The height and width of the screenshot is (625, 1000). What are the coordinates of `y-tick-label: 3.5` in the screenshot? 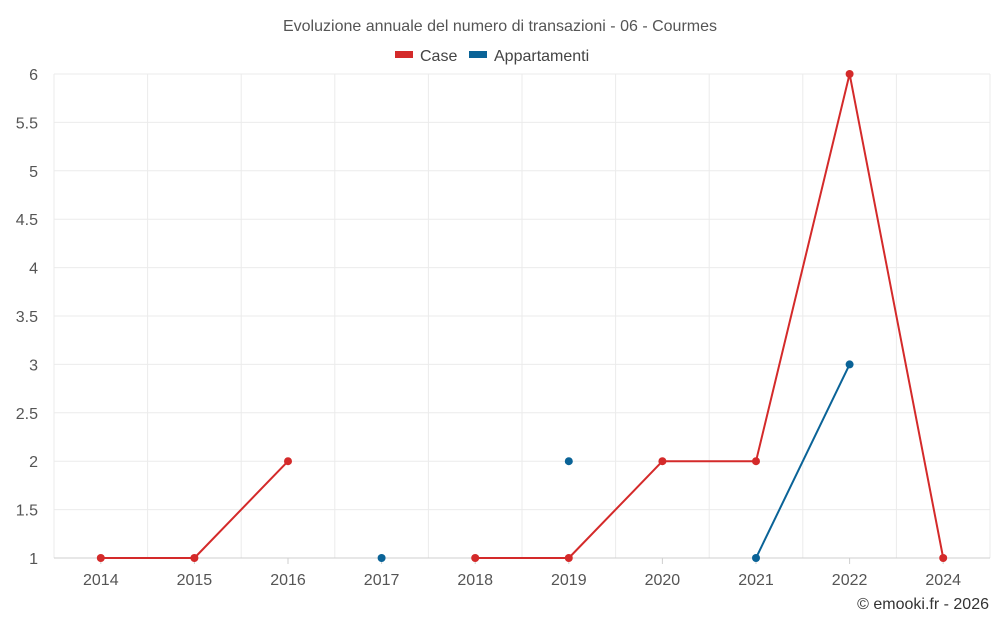 It's located at (27, 317).